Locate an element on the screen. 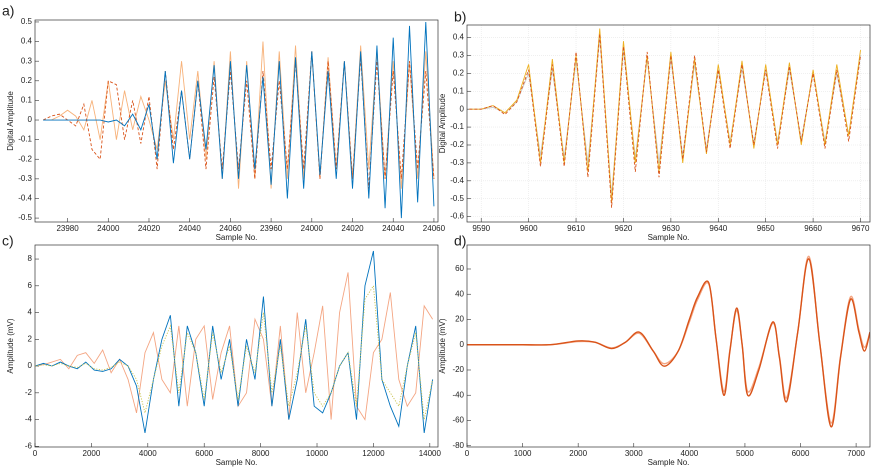 The height and width of the screenshot is (473, 879). panel-label: d) is located at coordinates (460, 241).